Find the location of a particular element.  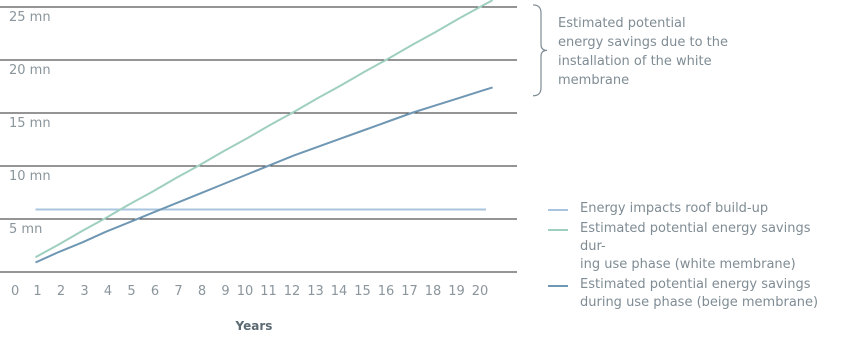

x-tick-label: 17 is located at coordinates (409, 291).